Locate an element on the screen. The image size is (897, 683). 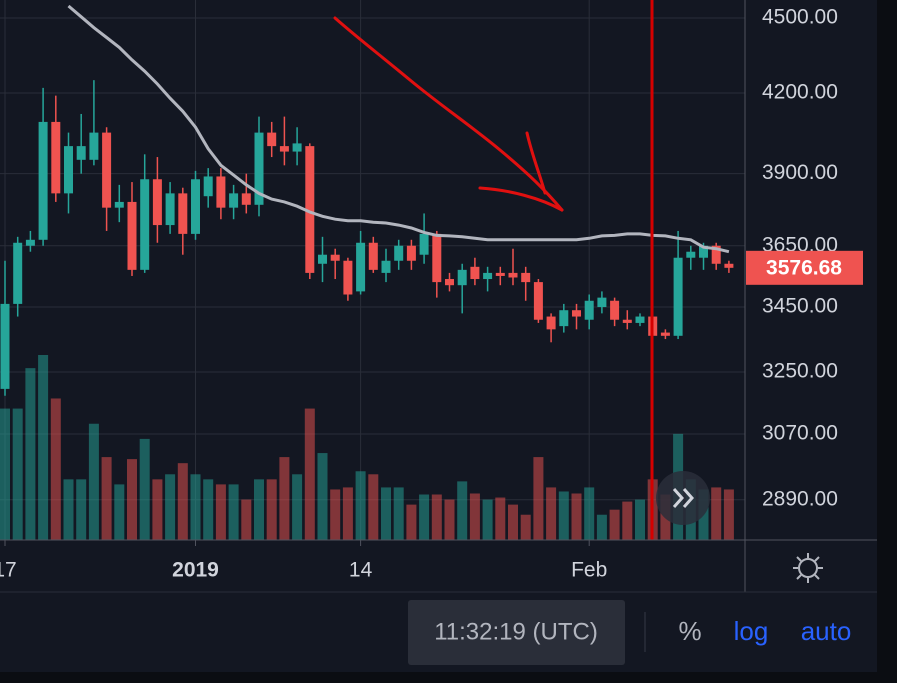
scroll-icon is located at coordinates (683, 498).